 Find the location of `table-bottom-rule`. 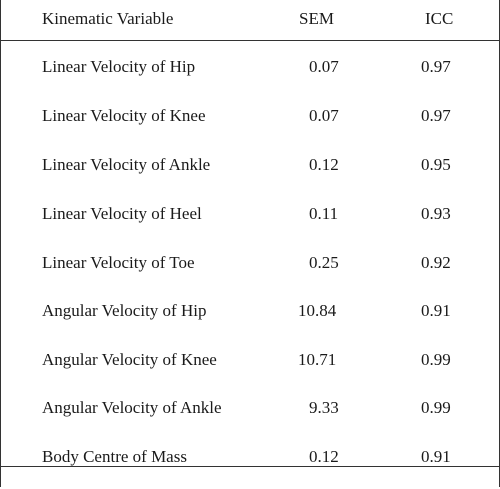

table-bottom-rule is located at coordinates (250, 466).